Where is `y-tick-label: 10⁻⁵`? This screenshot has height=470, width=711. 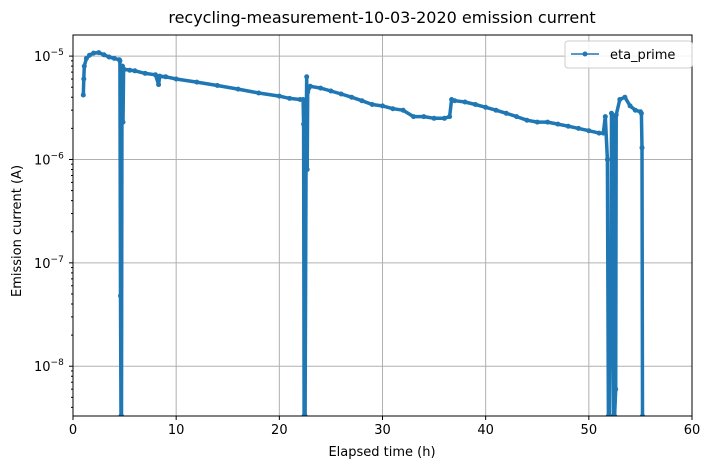
y-tick-label: 10⁻⁵ is located at coordinates (49, 56).